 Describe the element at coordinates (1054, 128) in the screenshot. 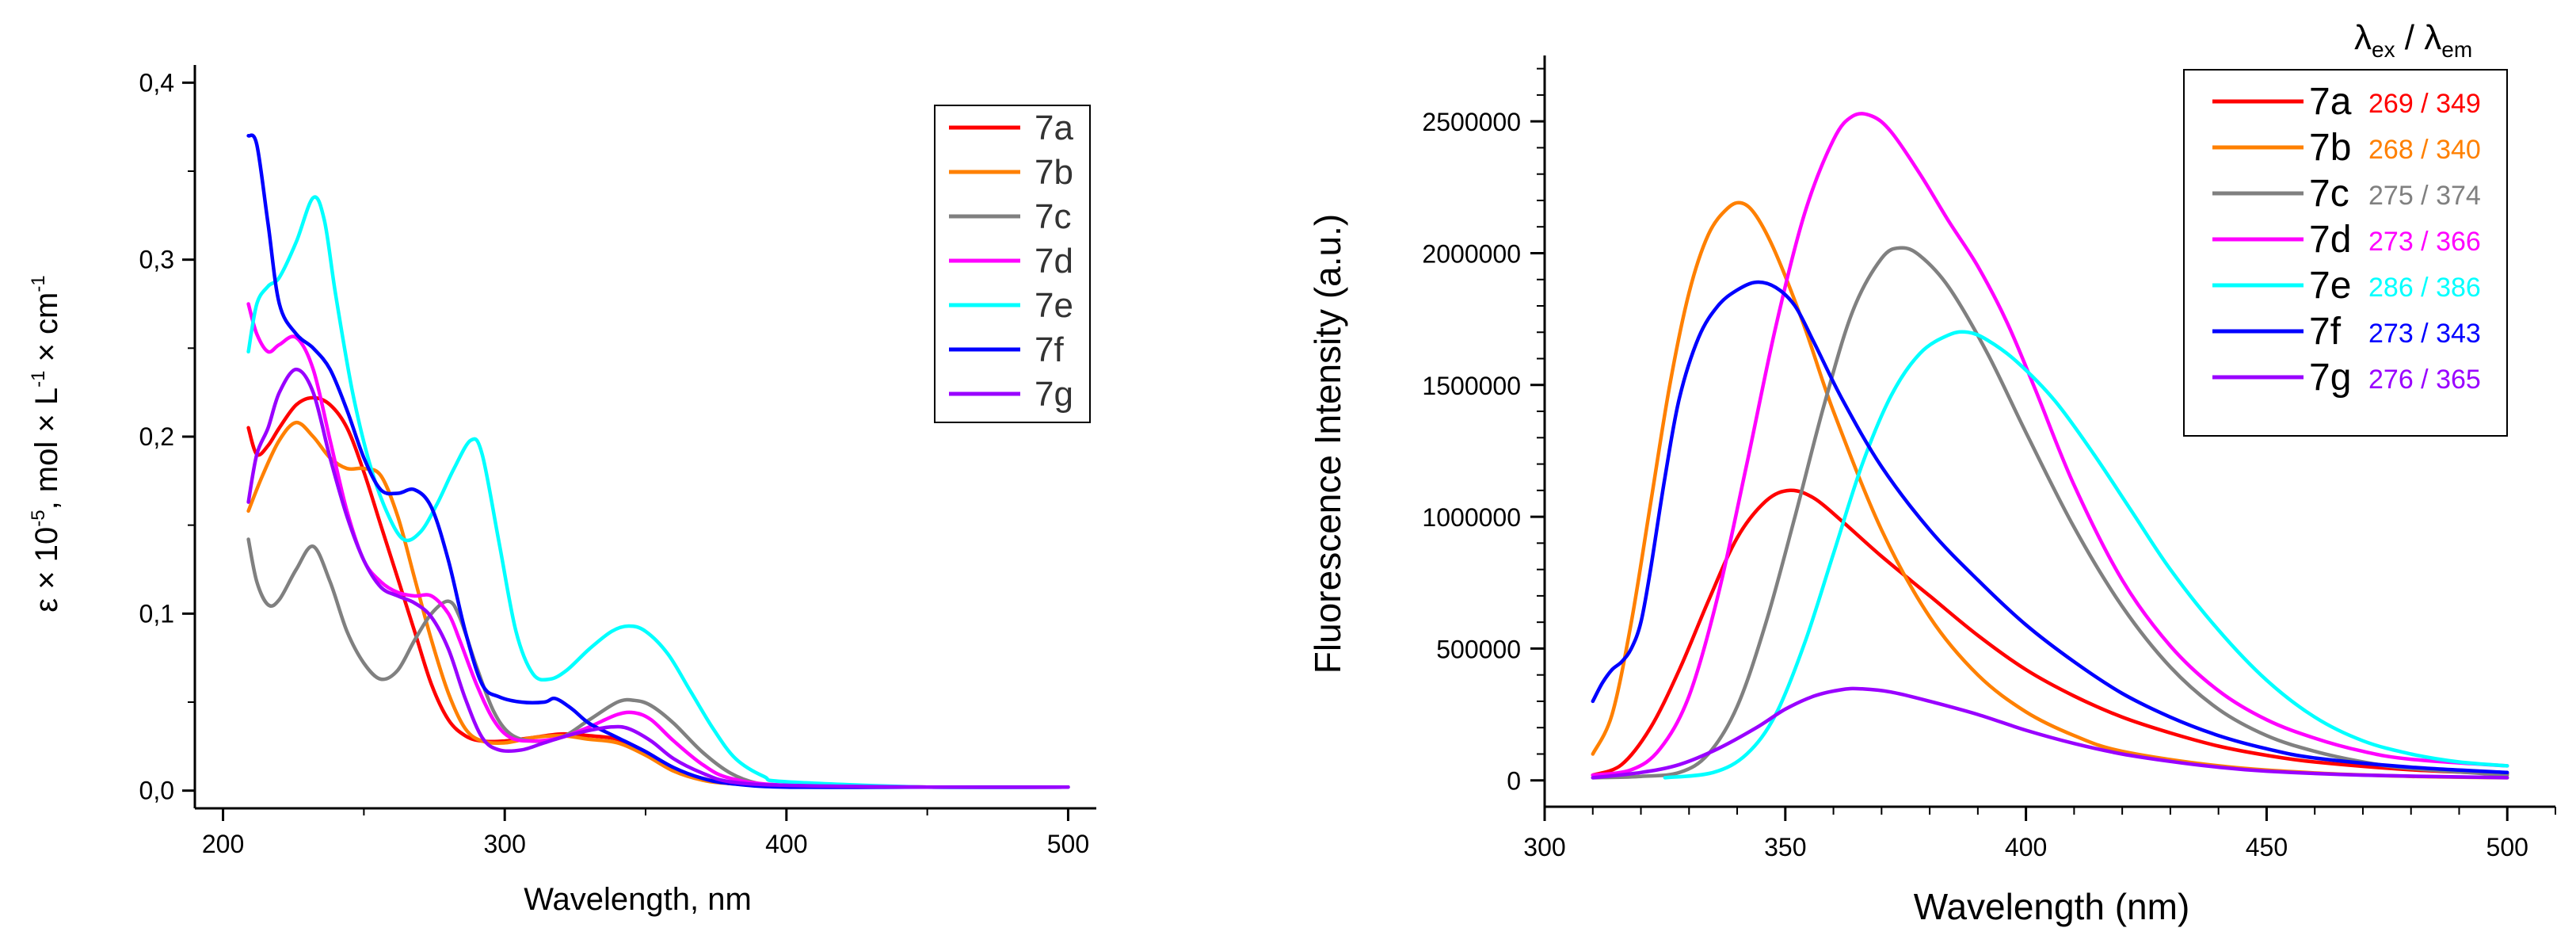

I see `absorption-legend-label-7a: 7a` at that location.